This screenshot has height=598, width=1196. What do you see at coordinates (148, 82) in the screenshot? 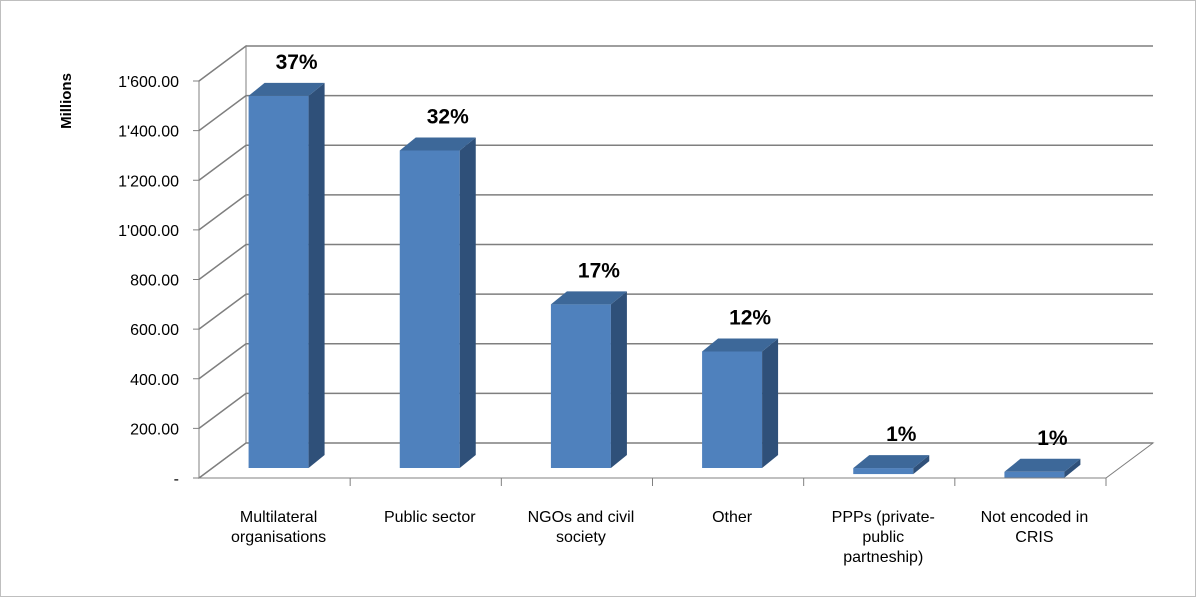
I see `y-tick-label: 1'600.00` at bounding box center [148, 82].